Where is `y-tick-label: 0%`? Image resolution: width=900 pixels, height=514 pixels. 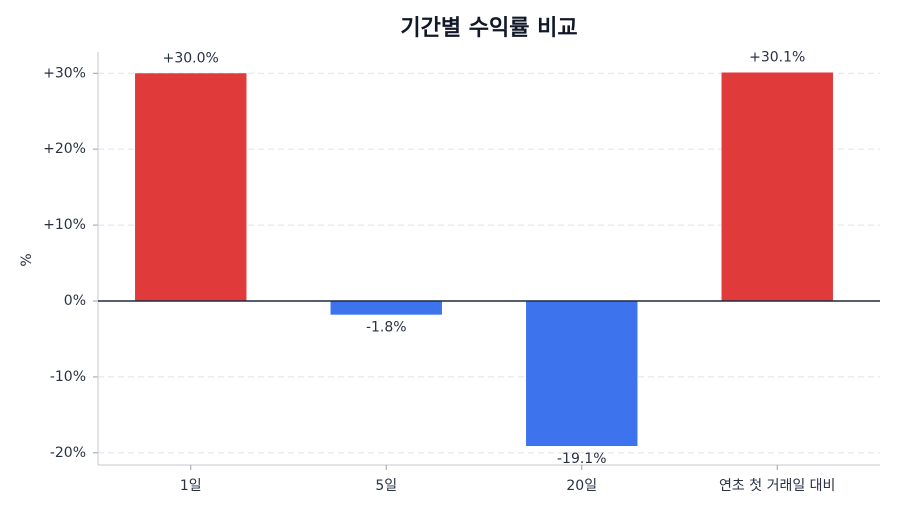
y-tick-label: 0% is located at coordinates (75, 301).